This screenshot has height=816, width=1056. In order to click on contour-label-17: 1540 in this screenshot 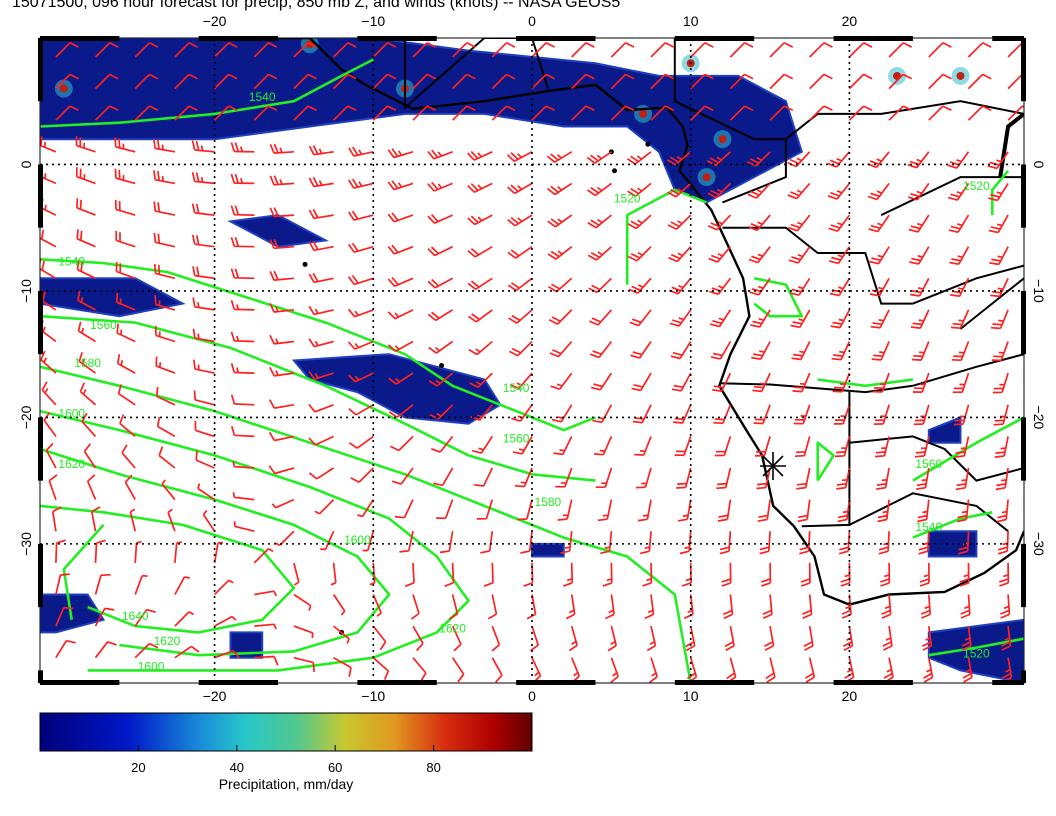, I will do `click(928, 527)`.